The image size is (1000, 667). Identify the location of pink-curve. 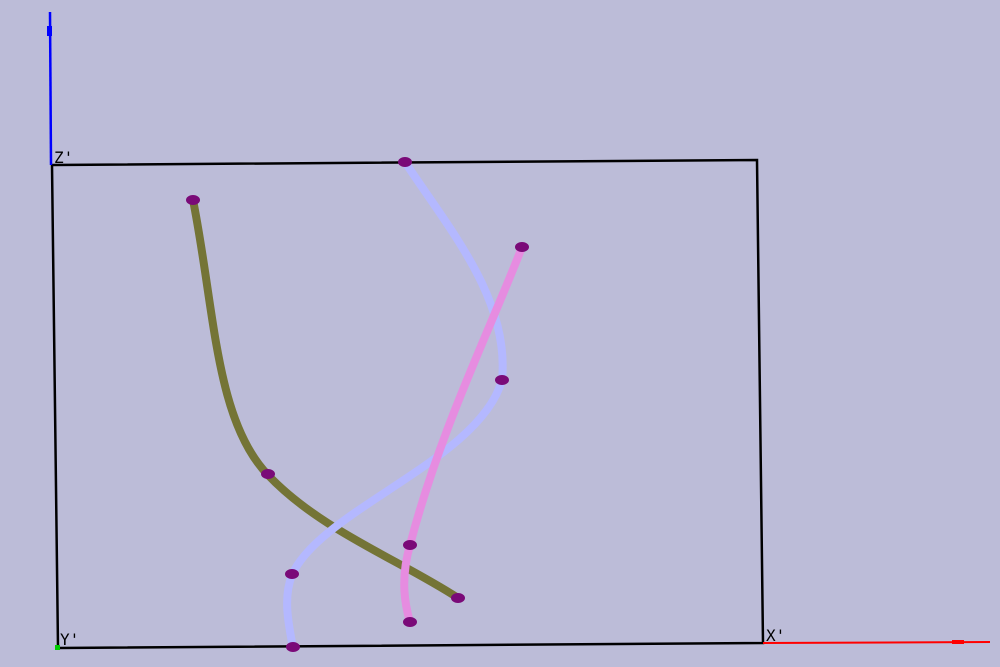
(463, 434).